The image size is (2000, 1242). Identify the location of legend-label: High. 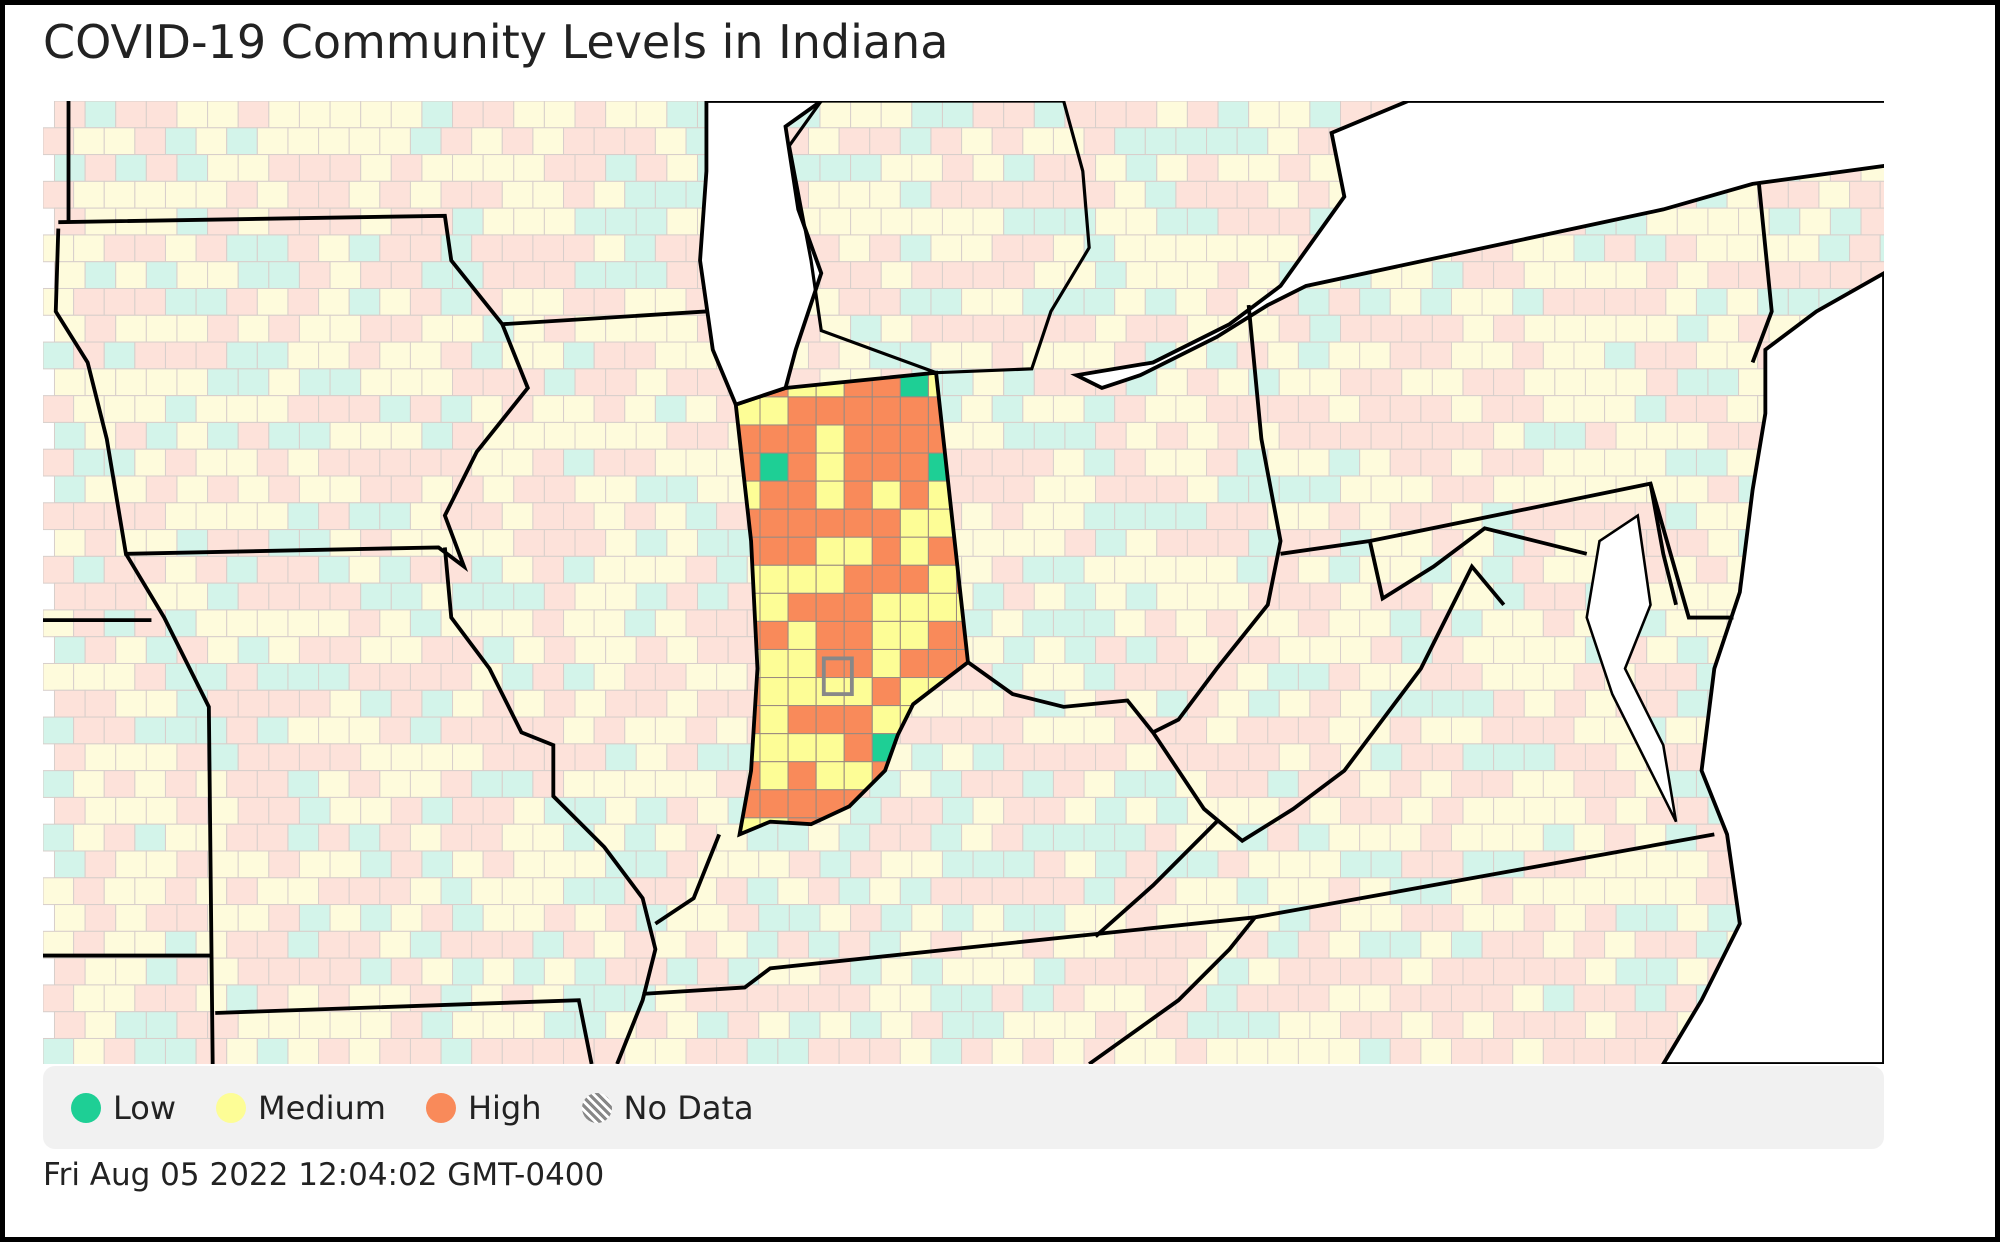
(504, 1107).